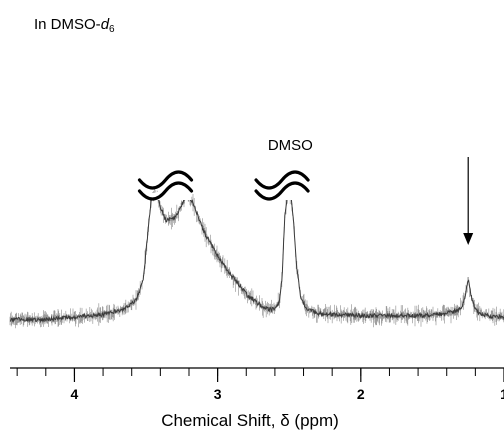  Describe the element at coordinates (361, 394) in the screenshot. I see `x-tick-label-2: 2` at that location.